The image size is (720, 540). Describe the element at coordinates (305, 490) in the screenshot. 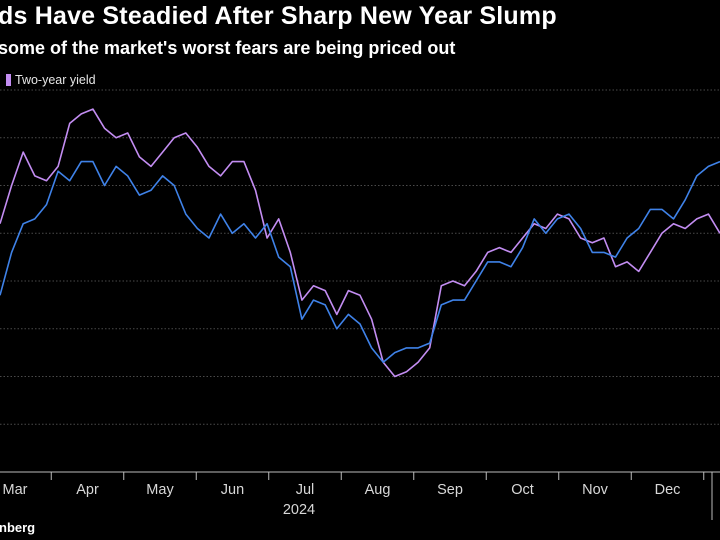

I see `x-tick-label: Jul` at that location.